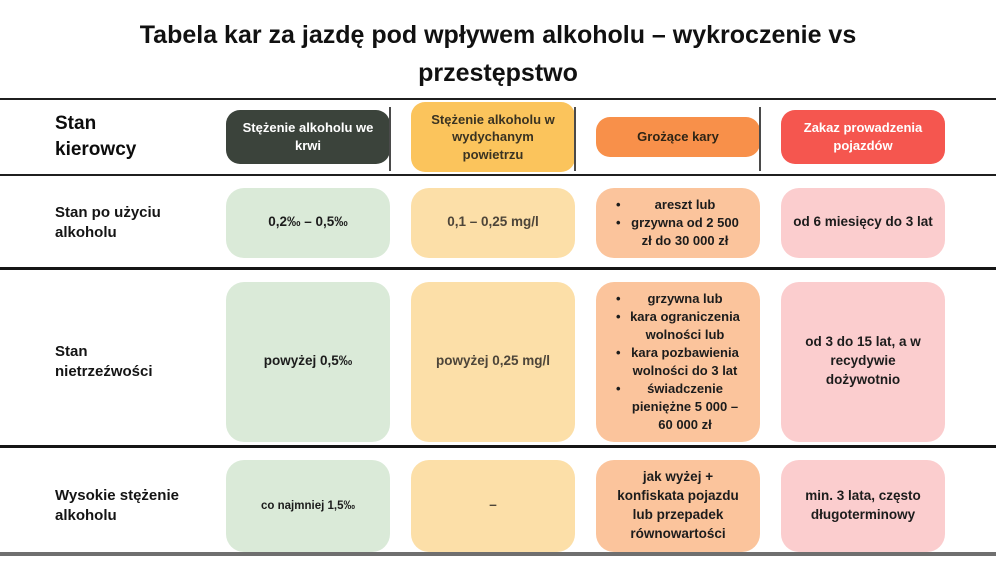 The height and width of the screenshot is (571, 996). I want to click on header-cell-penalties: Grożące kary, so click(678, 137).